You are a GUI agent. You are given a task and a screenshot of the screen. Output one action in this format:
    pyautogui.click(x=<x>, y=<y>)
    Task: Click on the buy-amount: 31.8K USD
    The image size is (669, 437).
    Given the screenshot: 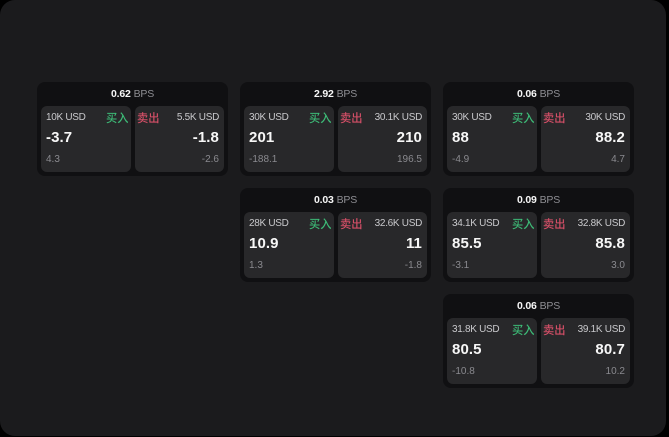 What is the action you would take?
    pyautogui.click(x=476, y=329)
    